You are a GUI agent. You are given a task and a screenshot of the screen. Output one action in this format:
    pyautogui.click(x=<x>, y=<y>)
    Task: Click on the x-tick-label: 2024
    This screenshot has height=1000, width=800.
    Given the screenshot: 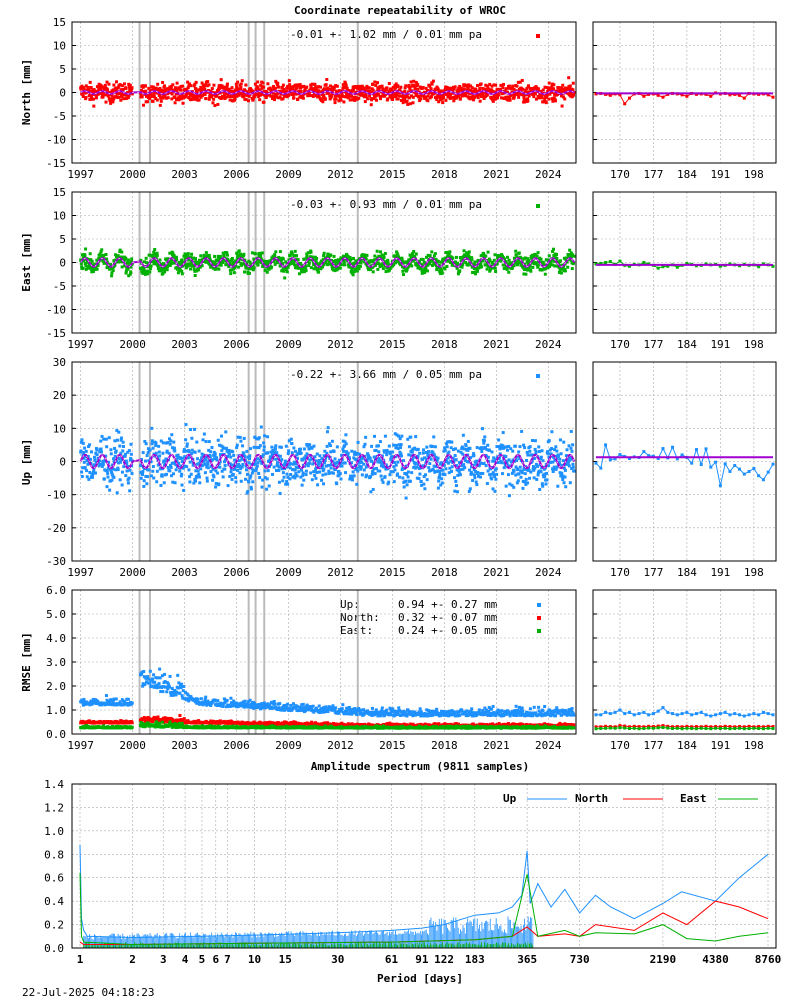 What is the action you would take?
    pyautogui.click(x=548, y=572)
    